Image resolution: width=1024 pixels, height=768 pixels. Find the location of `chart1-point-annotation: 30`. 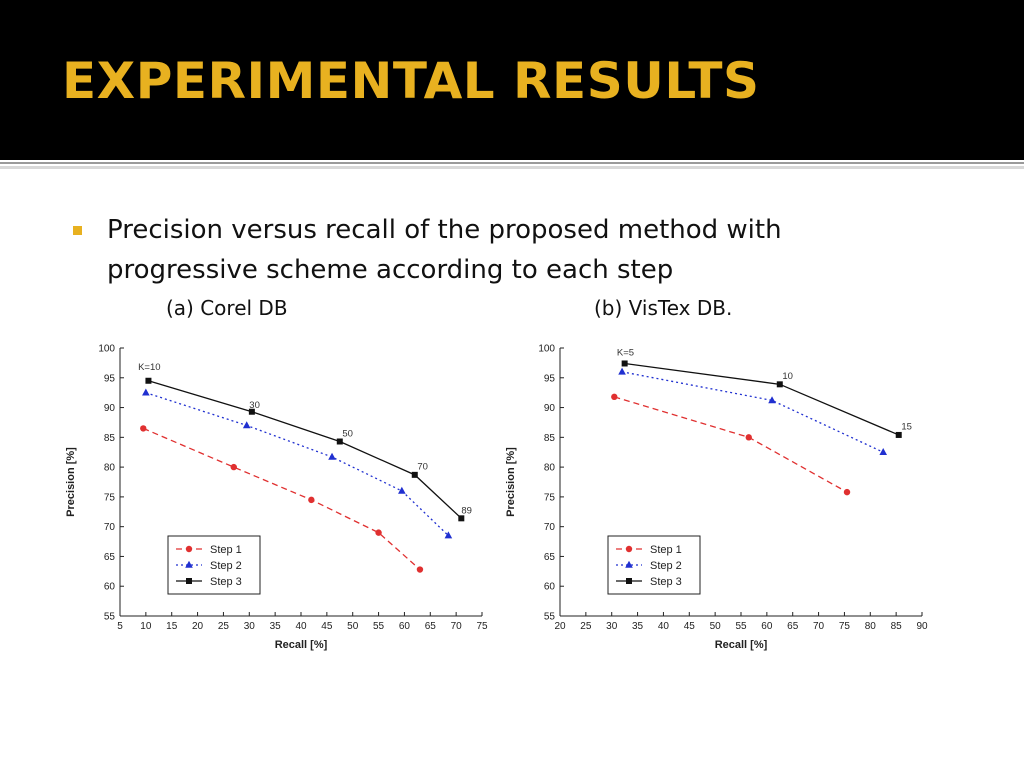

chart1-point-annotation: 30 is located at coordinates (254, 405).